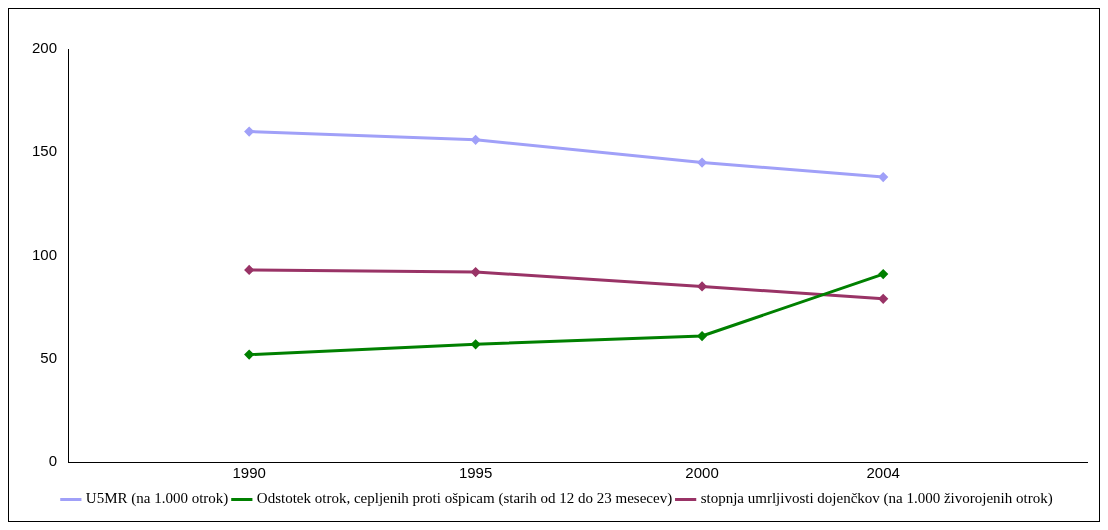 This screenshot has height=530, width=1108. Describe the element at coordinates (249, 473) in the screenshot. I see `x-tick-label: 1990` at that location.